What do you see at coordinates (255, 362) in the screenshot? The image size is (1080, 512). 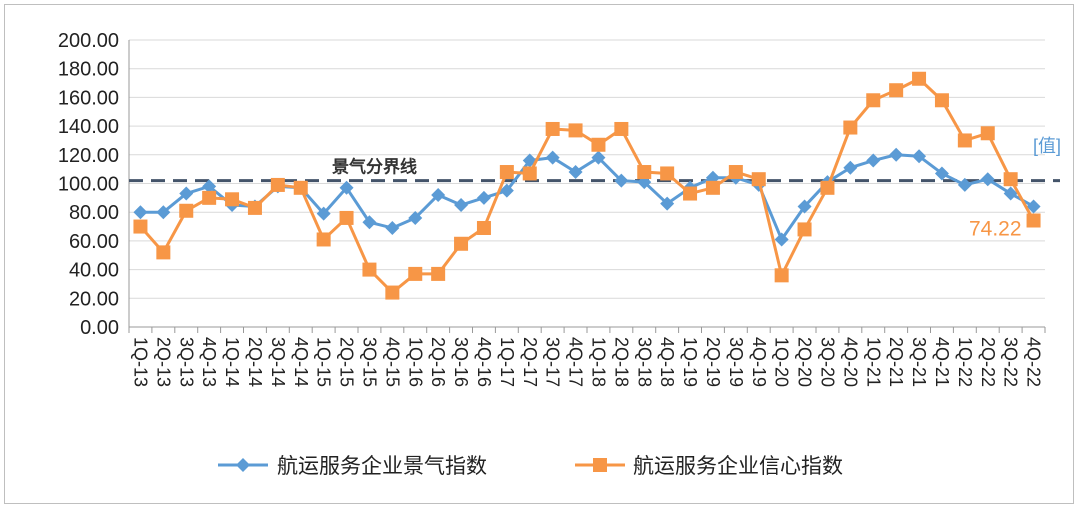 I see `x-tick-label: 2Q-14` at bounding box center [255, 362].